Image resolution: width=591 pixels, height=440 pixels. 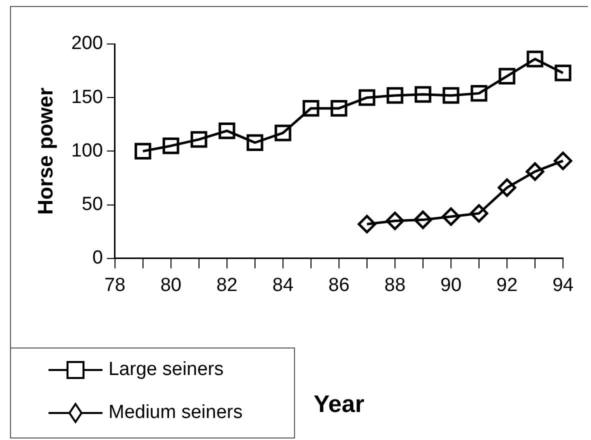 I want to click on x-tick-label: 82, so click(x=227, y=285).